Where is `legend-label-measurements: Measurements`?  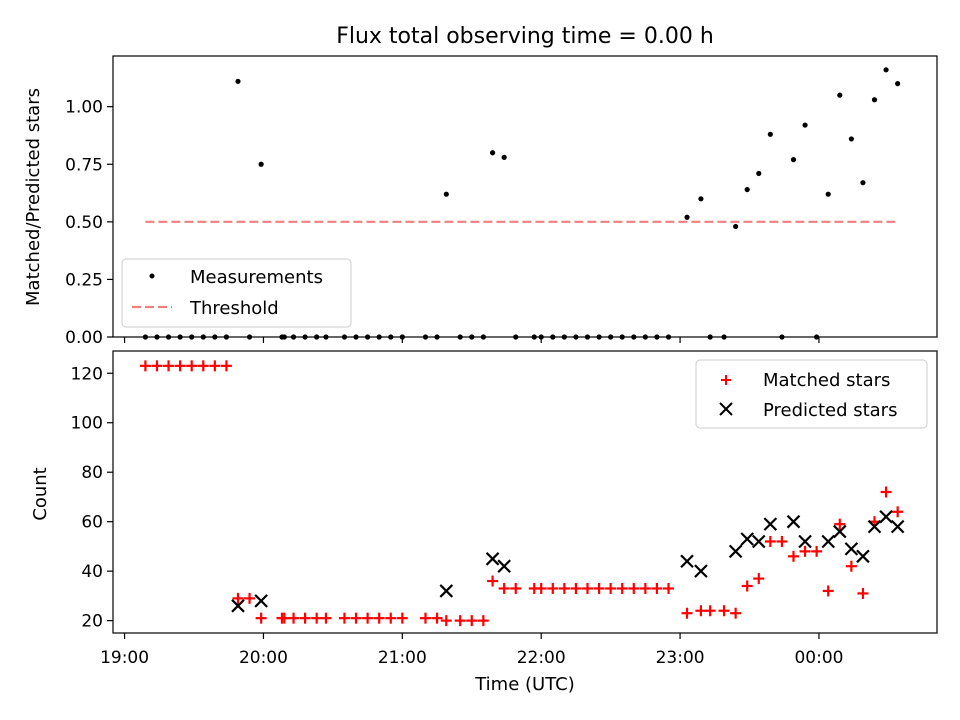 legend-label-measurements: Measurements is located at coordinates (256, 277).